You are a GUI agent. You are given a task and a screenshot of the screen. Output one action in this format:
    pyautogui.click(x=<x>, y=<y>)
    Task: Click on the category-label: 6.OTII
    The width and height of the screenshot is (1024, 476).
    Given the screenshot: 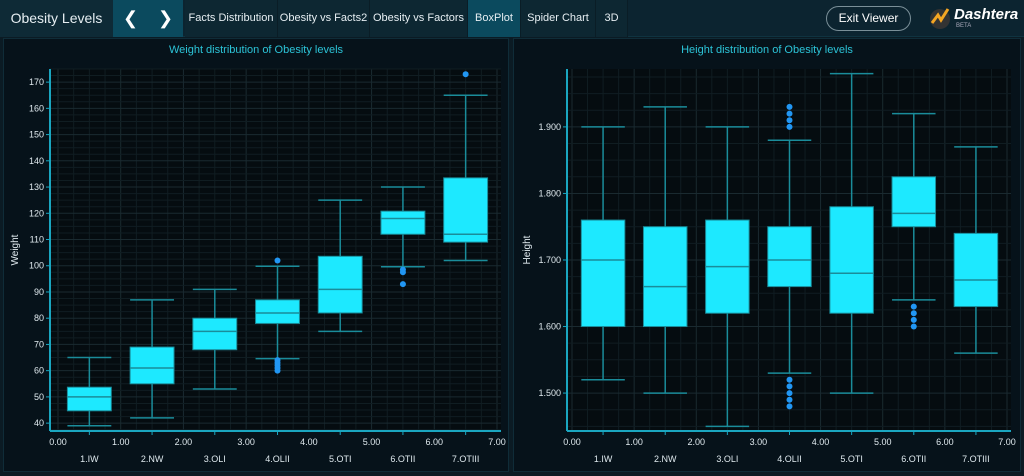 What is the action you would take?
    pyautogui.click(x=402, y=459)
    